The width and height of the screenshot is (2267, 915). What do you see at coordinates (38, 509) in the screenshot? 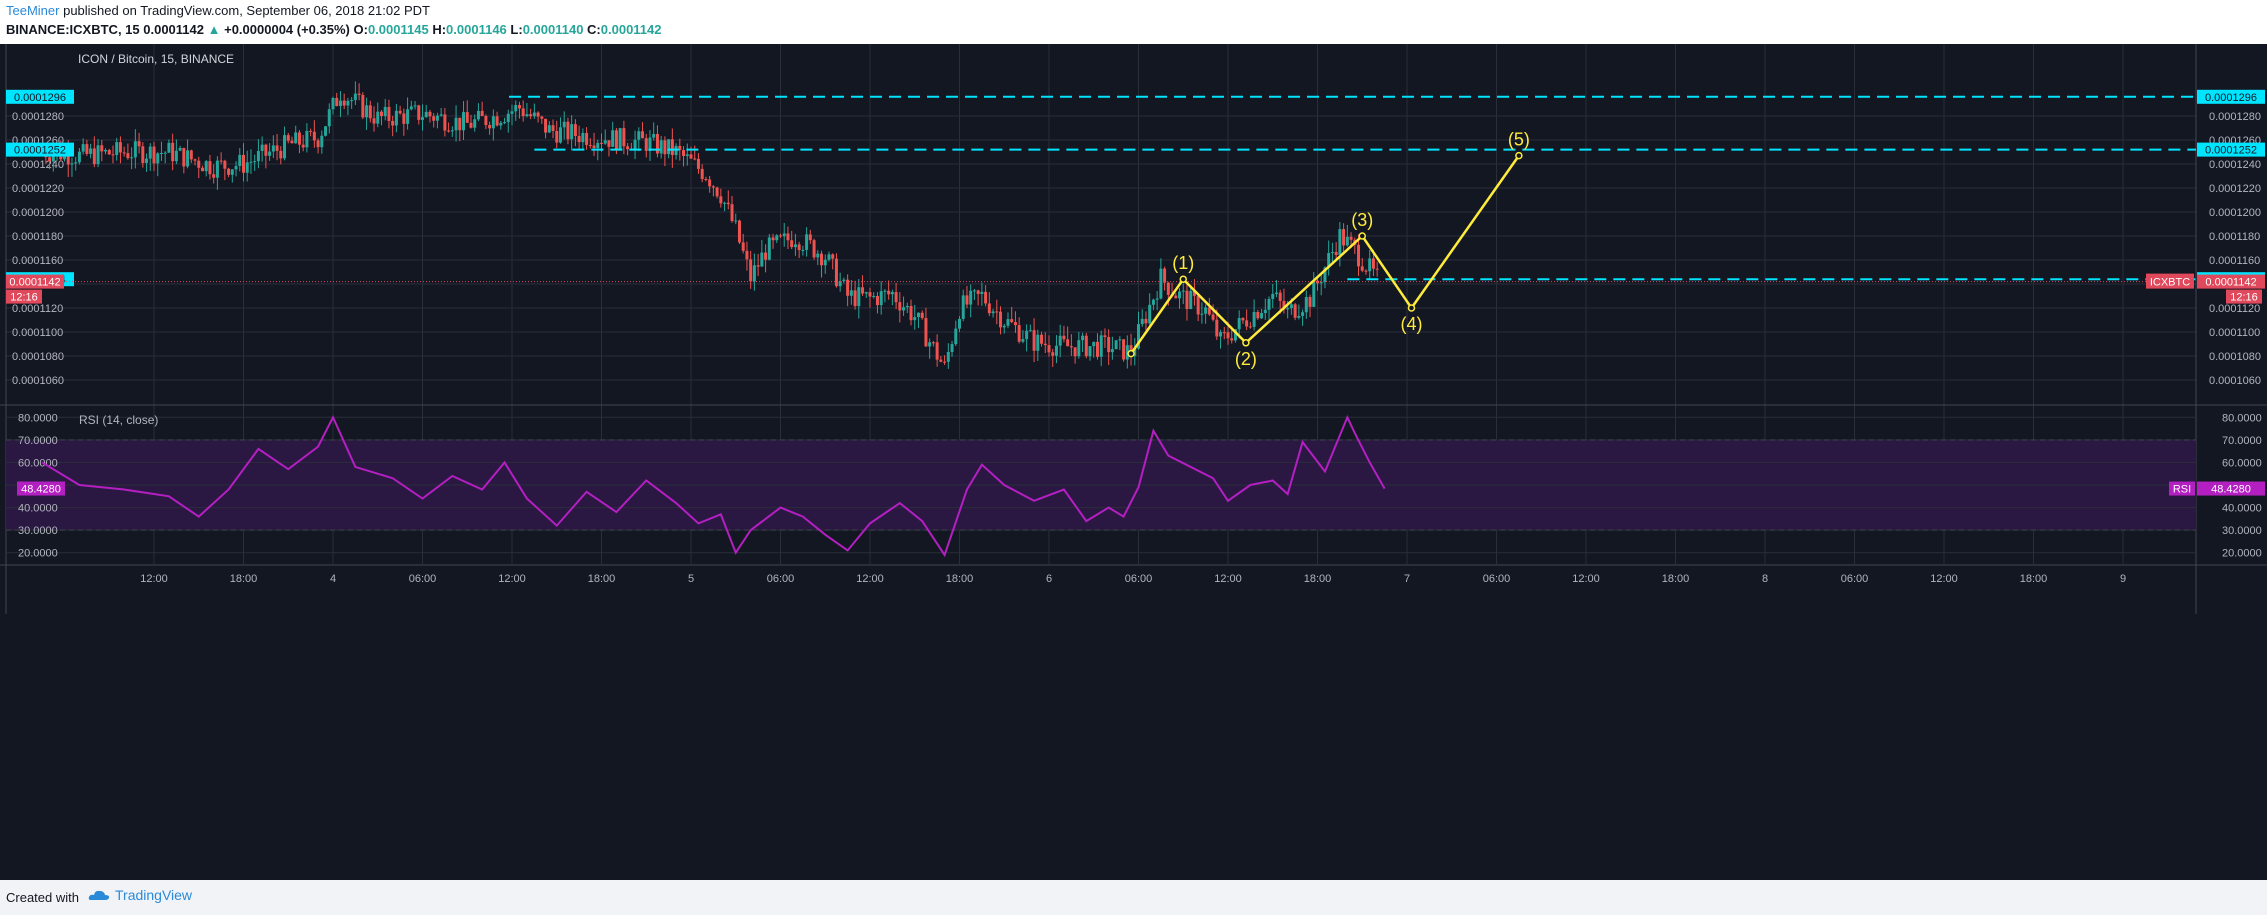
I see `rsi-axis-tick-left: 40.0000` at bounding box center [38, 509].